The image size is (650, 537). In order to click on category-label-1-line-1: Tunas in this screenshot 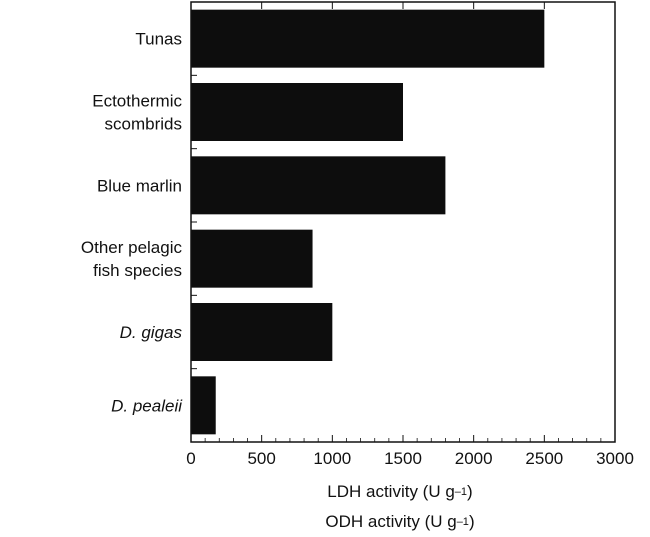, I will do `click(158, 39)`.